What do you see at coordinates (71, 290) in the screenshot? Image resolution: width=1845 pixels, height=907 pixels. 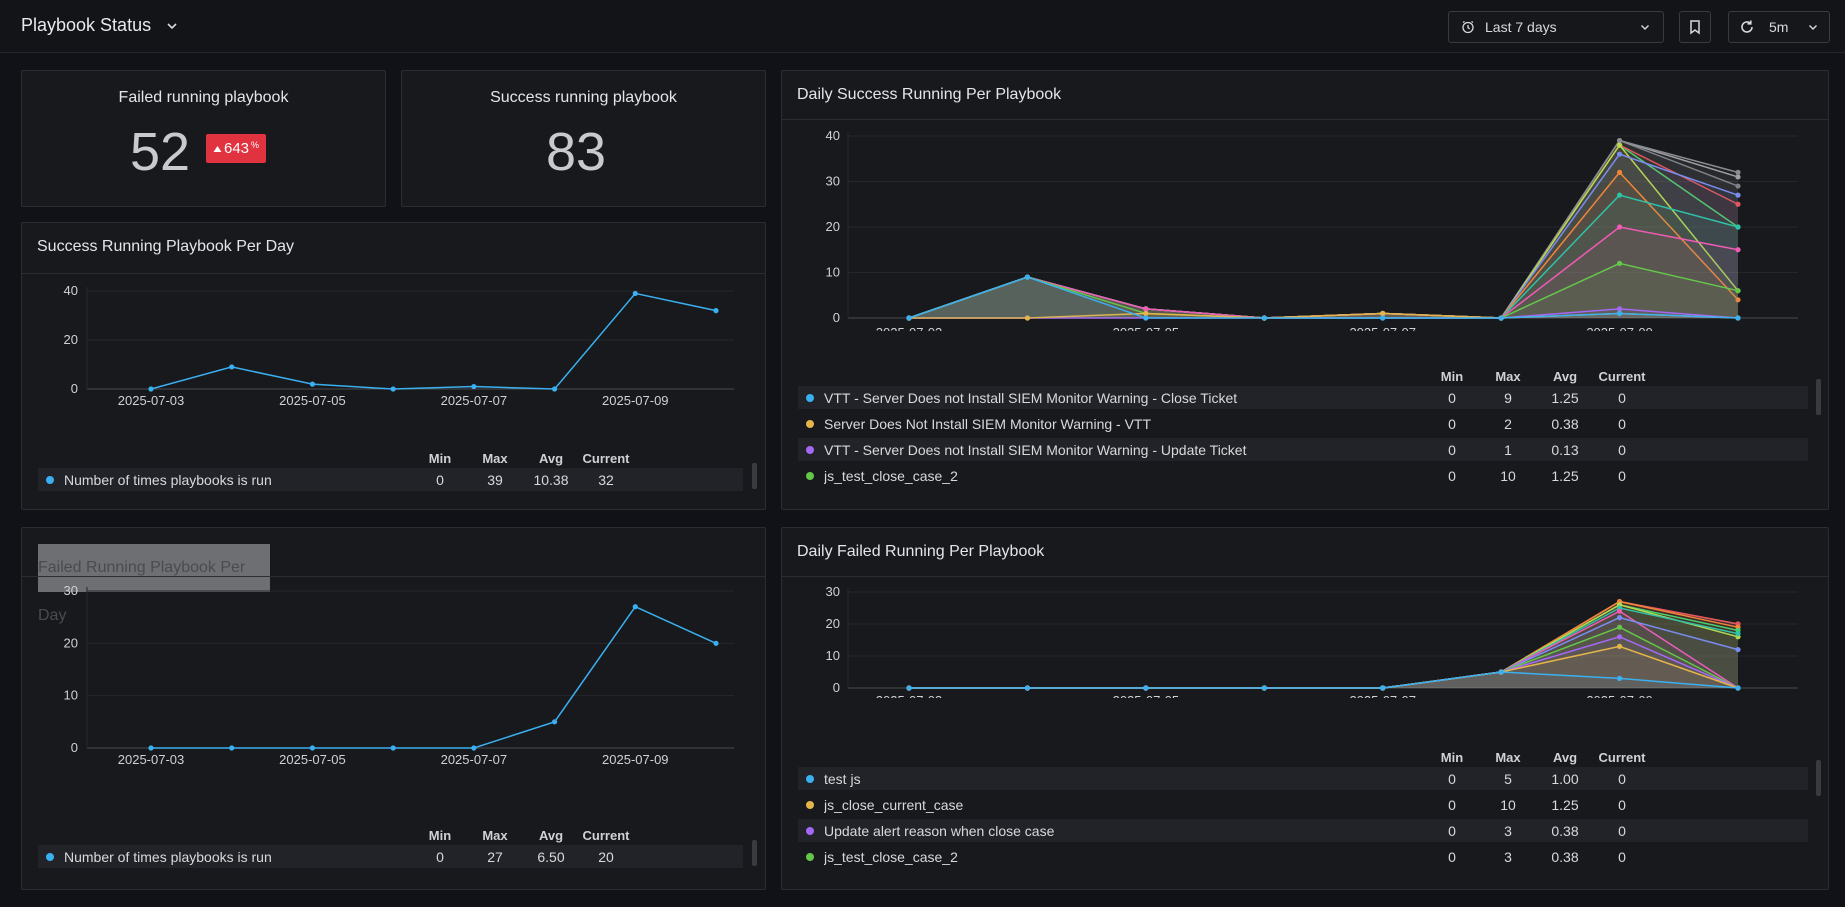 I see `y-tick-label: 40` at bounding box center [71, 290].